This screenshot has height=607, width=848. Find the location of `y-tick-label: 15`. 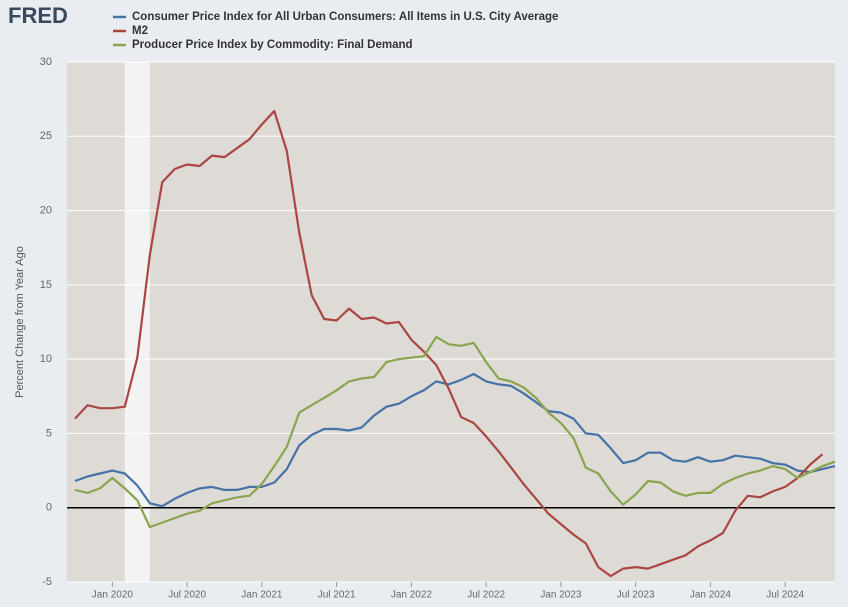

y-tick-label: 15 is located at coordinates (46, 285).